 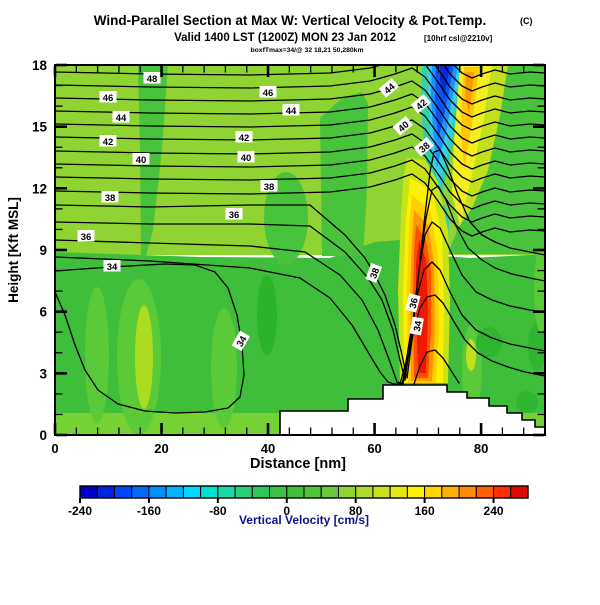 I want to click on fill-region-dark-blob-r2, so click(x=536, y=347).